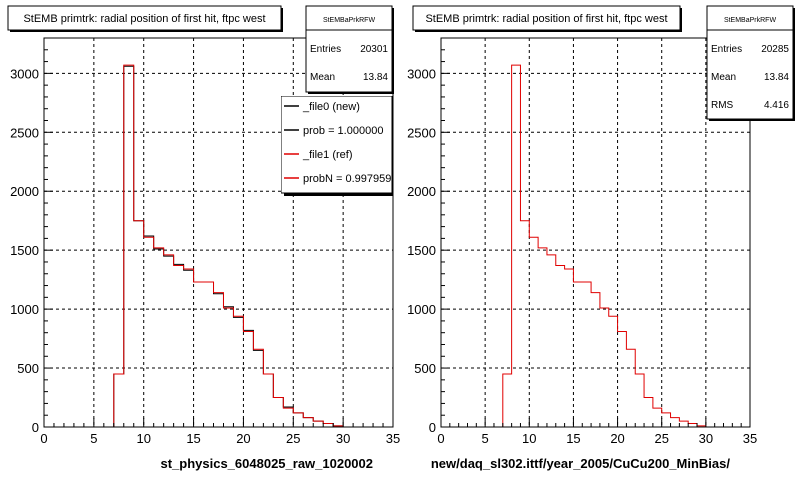  I want to click on legend-label: _file1 (ref), so click(327, 155).